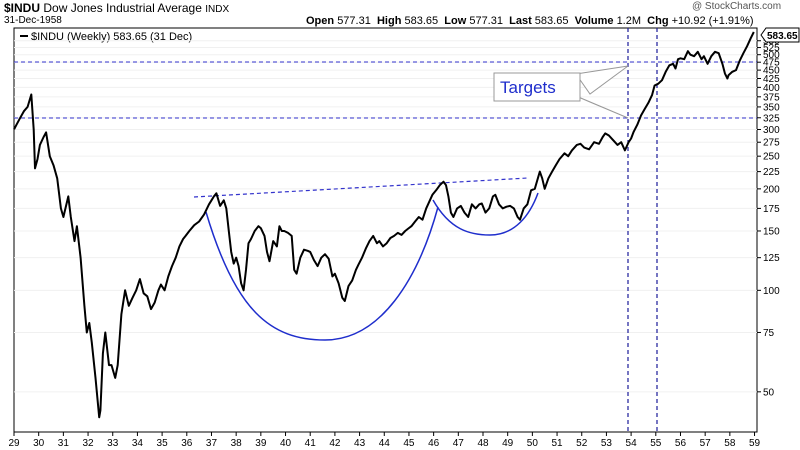  What do you see at coordinates (771, 143) in the screenshot?
I see `y-tick-label: 275` at bounding box center [771, 143].